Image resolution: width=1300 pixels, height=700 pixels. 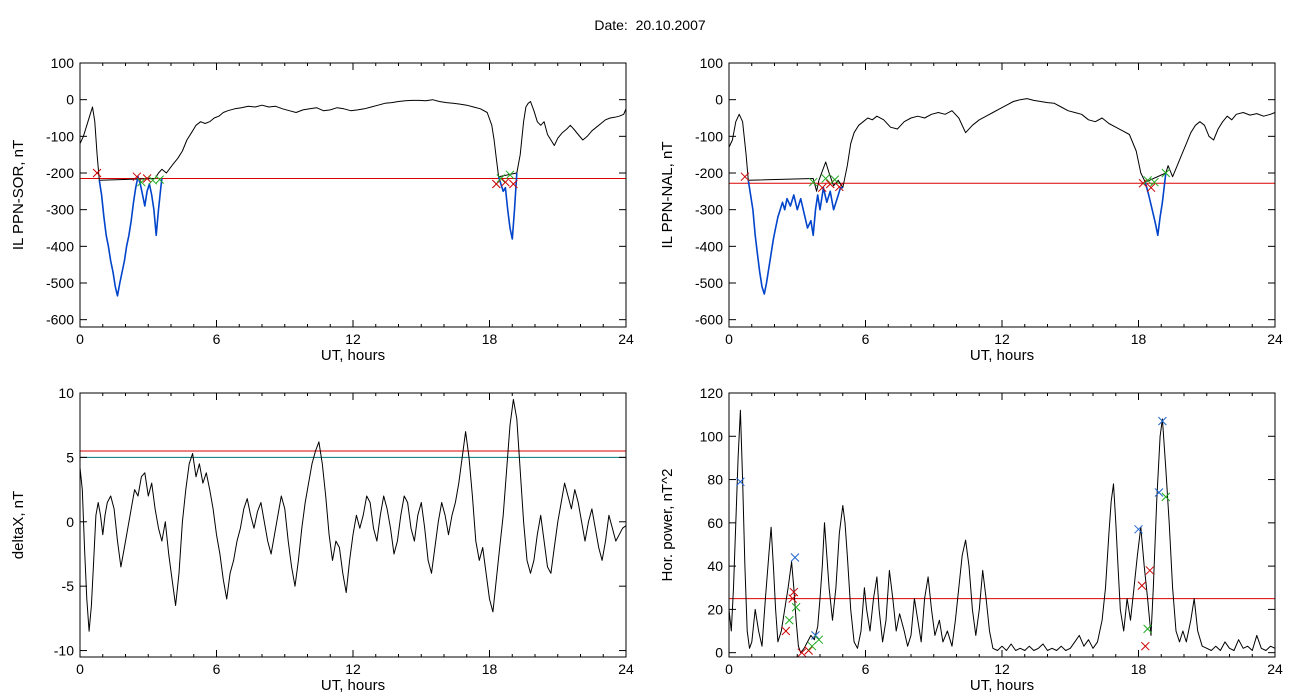 What do you see at coordinates (66, 393) in the screenshot?
I see `y-tick-label: 10` at bounding box center [66, 393].